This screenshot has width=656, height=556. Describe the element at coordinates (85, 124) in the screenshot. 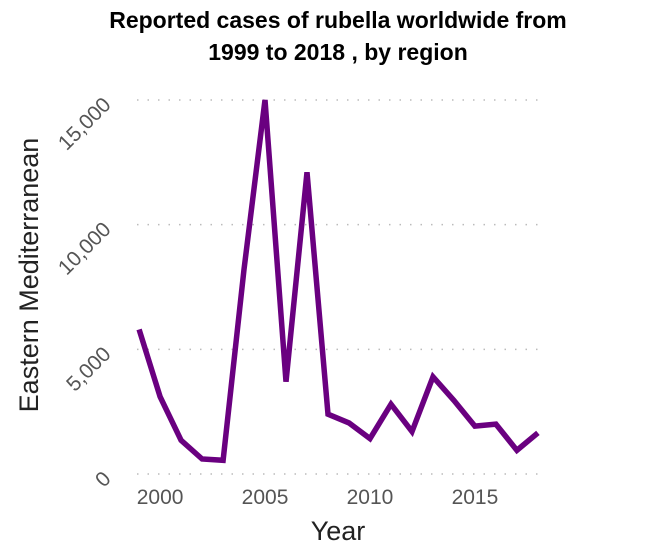

I see `y-tick-label: 15,000` at that location.